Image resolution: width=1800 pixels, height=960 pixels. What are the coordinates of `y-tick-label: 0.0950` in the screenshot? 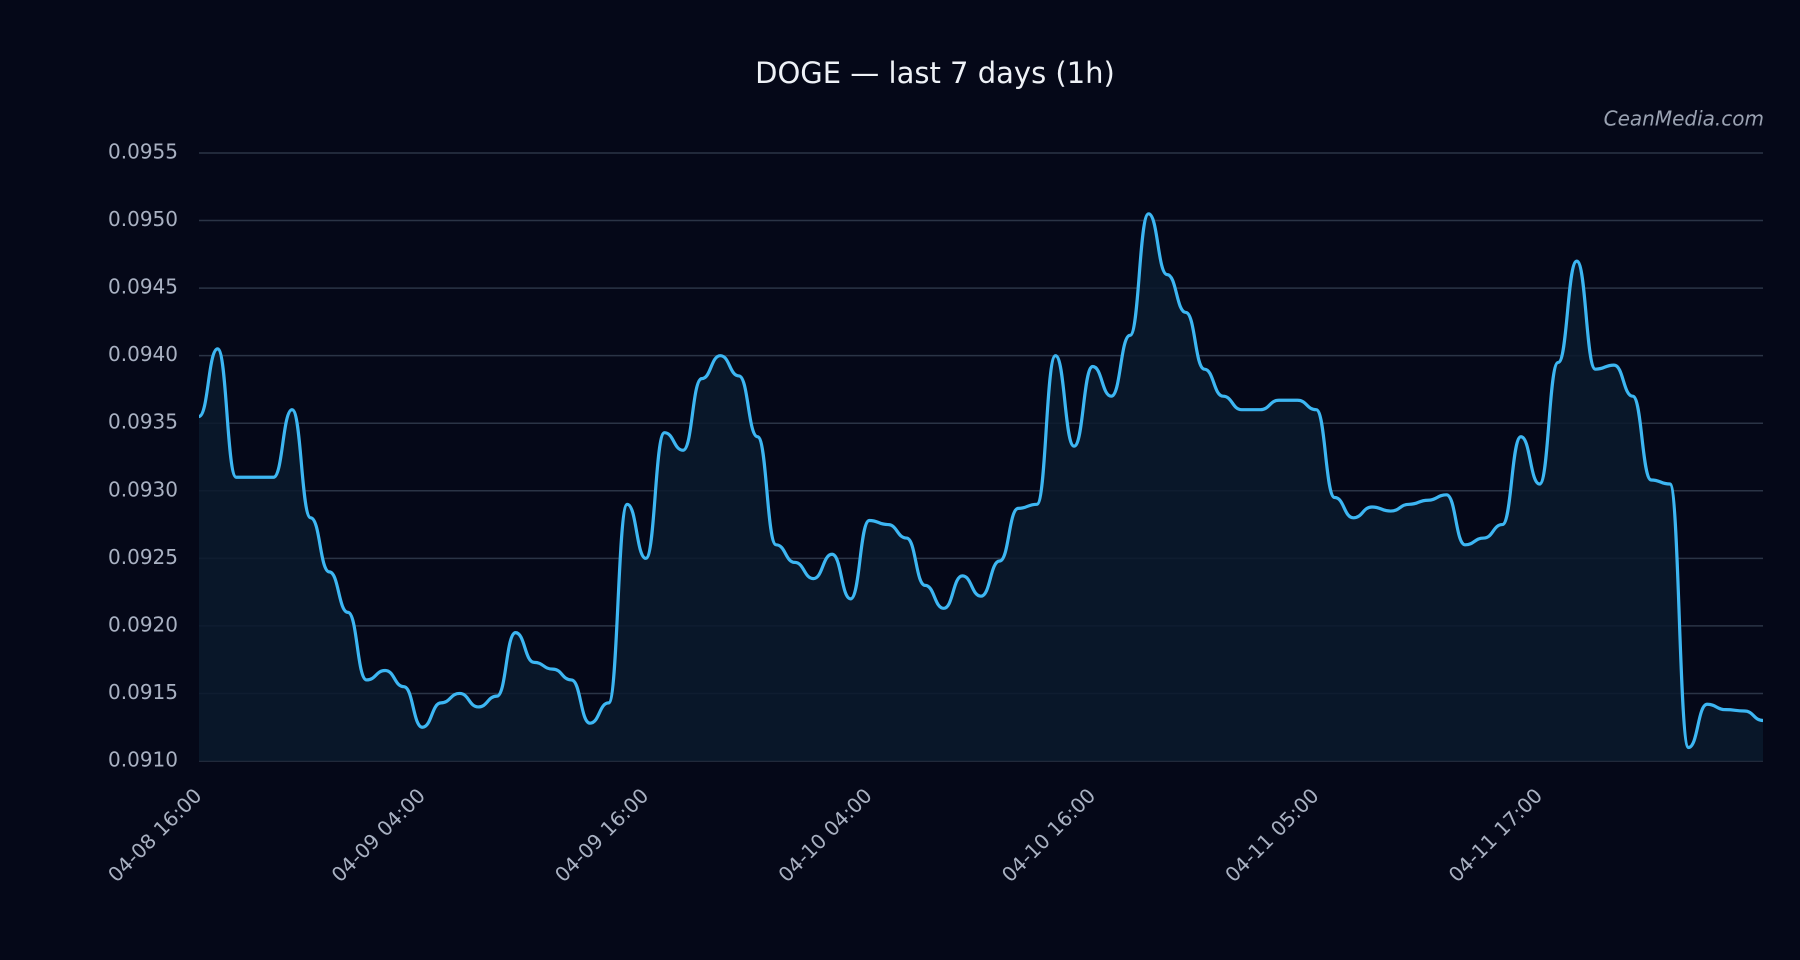 It's located at (143, 219).